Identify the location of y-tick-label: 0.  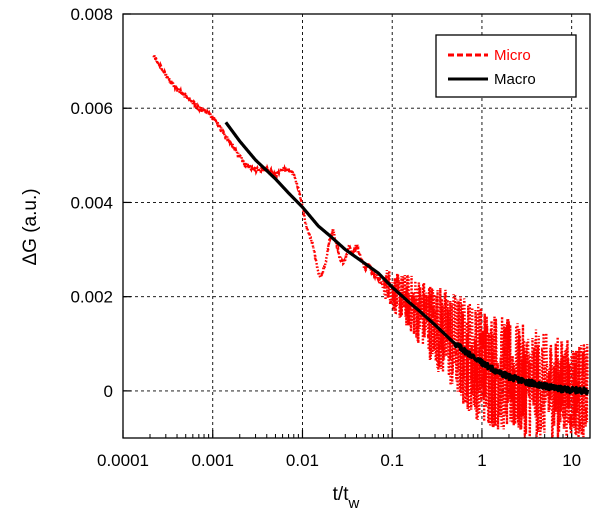
(108, 391).